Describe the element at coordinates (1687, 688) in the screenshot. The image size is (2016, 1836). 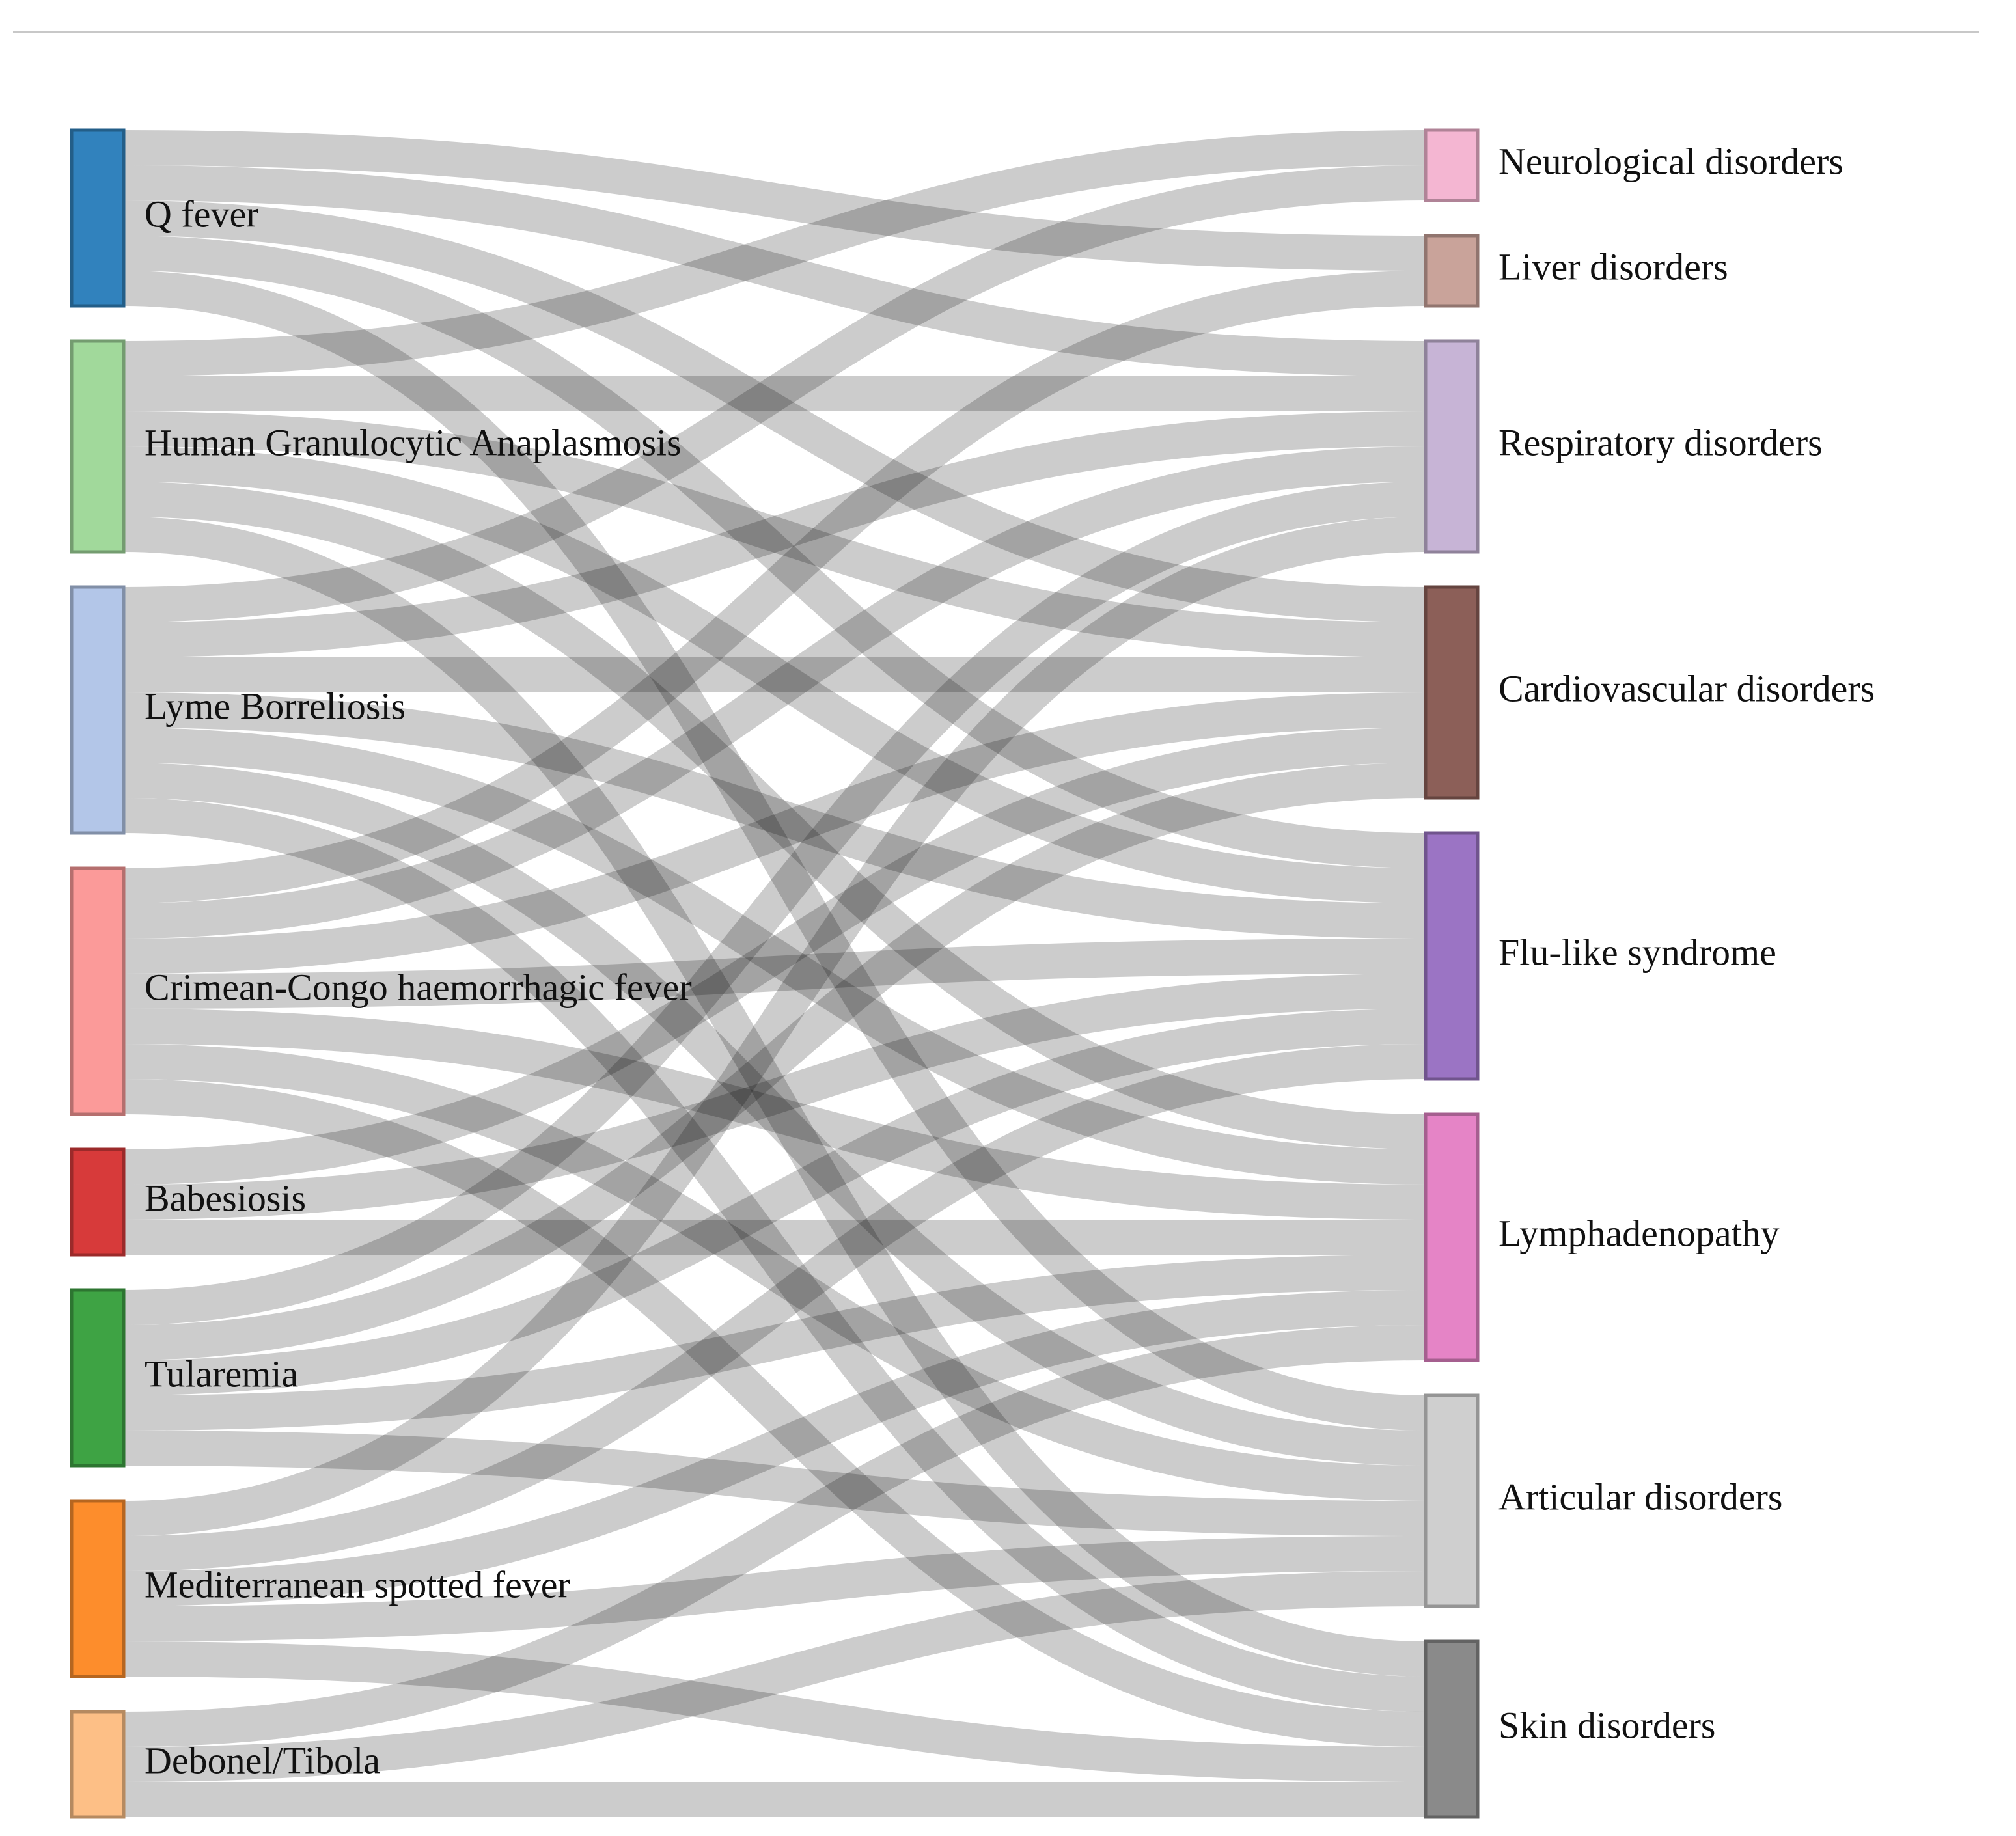
I see `target-label-cardio: Cardiovascular disorders` at that location.